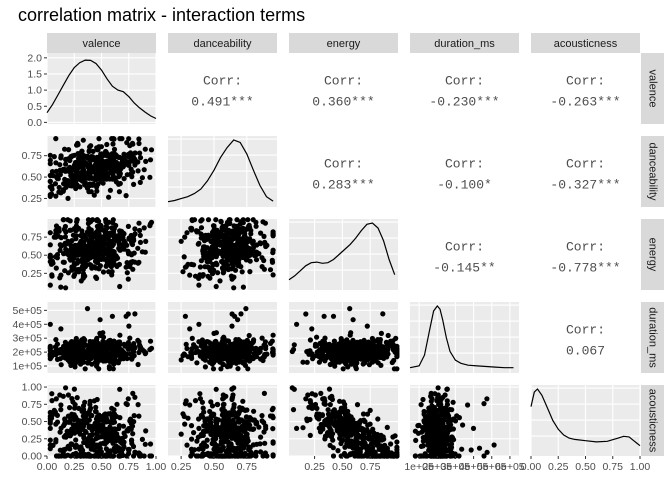 This screenshot has width=672, height=480. Describe the element at coordinates (101, 89) in the screenshot. I see `density-curve-valence` at that location.